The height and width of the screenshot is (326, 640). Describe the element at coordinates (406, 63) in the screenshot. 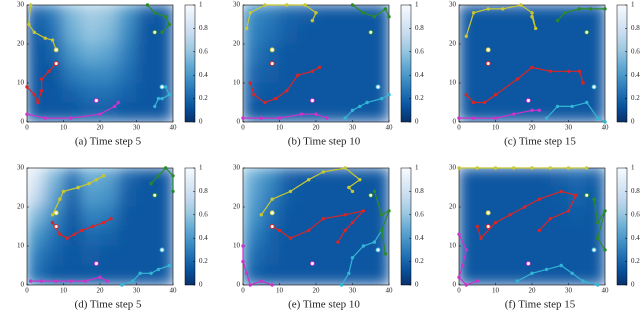

I see `colorbar` at that location.